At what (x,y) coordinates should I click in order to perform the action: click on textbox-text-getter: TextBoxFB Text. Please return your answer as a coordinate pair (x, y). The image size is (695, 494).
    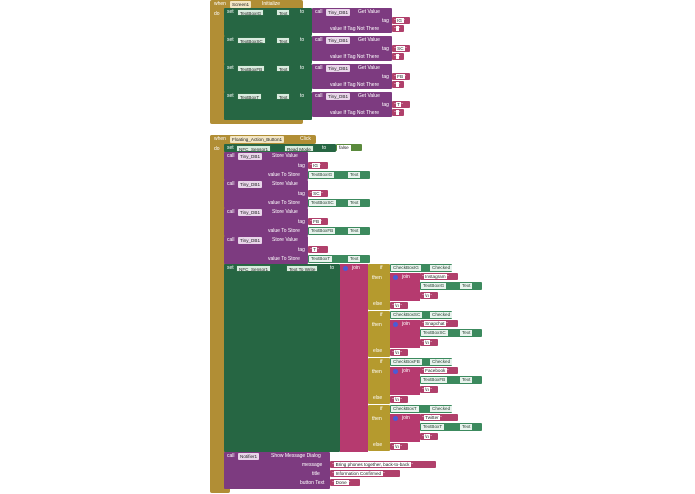
    Looking at the image, I should click on (451, 380).